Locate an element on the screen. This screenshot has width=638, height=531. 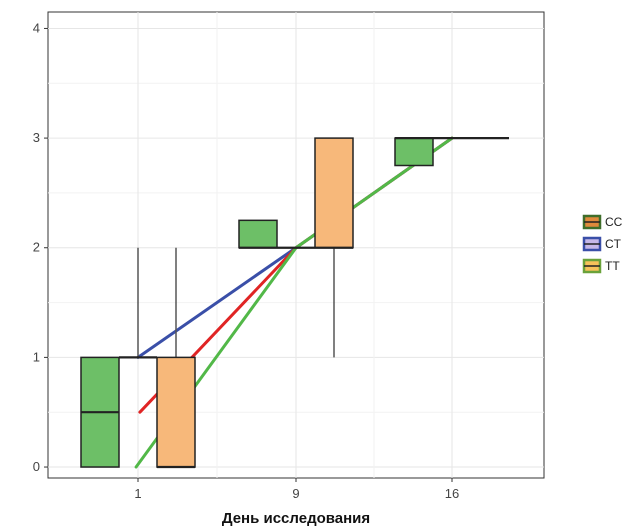
legend-item-ct: CT is located at coordinates (602, 244).